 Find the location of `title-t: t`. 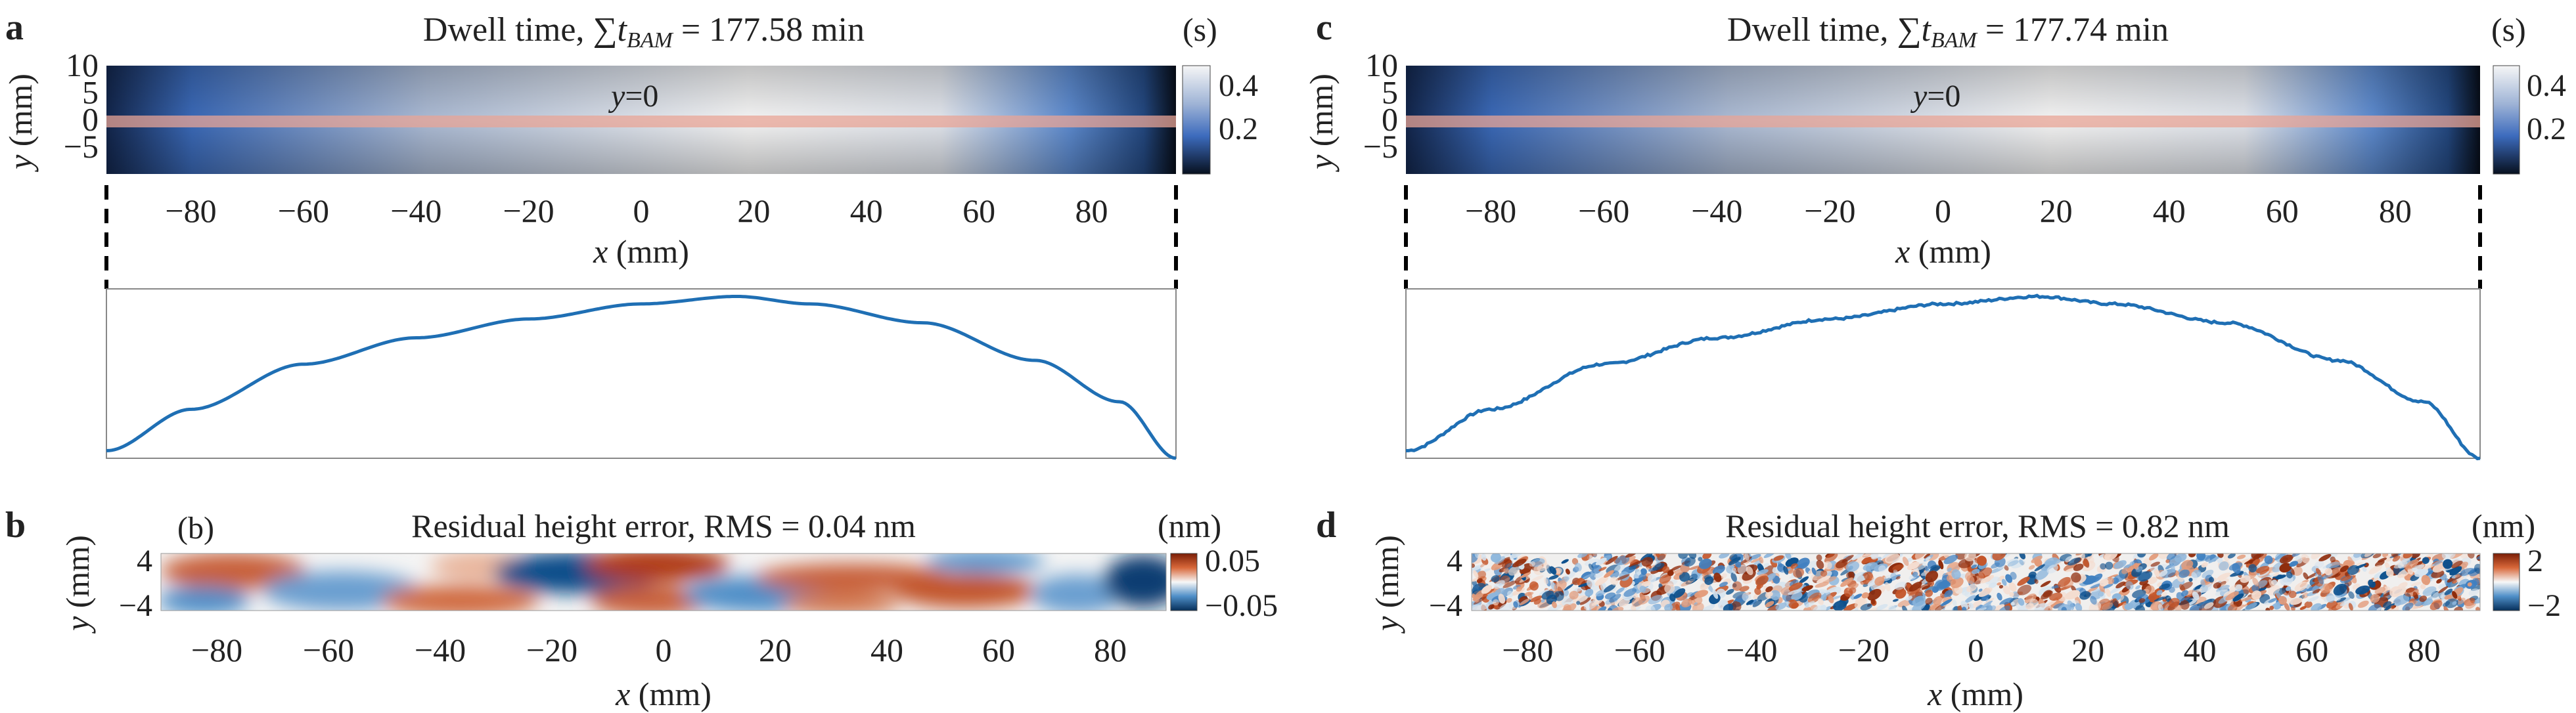

title-t: t is located at coordinates (623, 30).